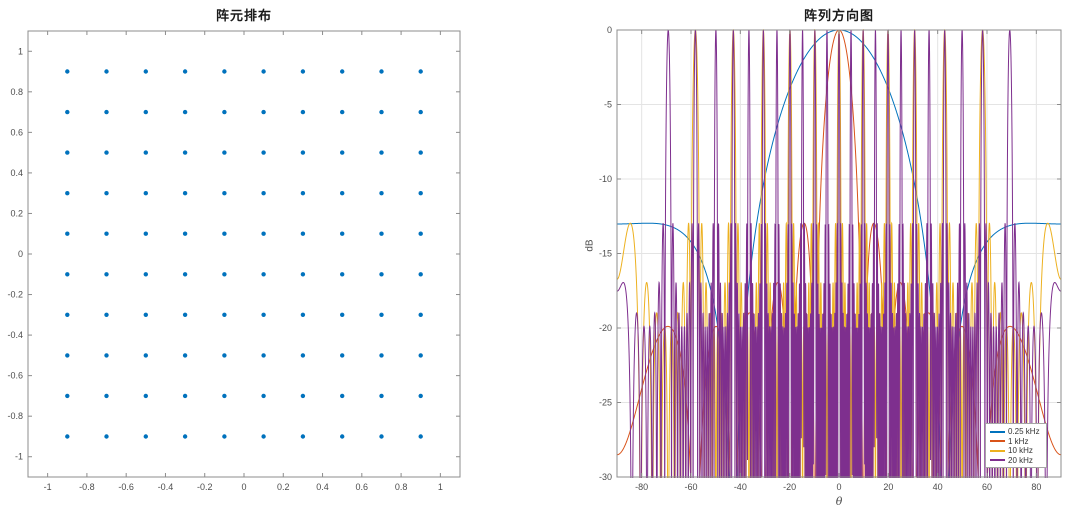  Describe the element at coordinates (605, 254) in the screenshot. I see `svg-text: -15` at that location.